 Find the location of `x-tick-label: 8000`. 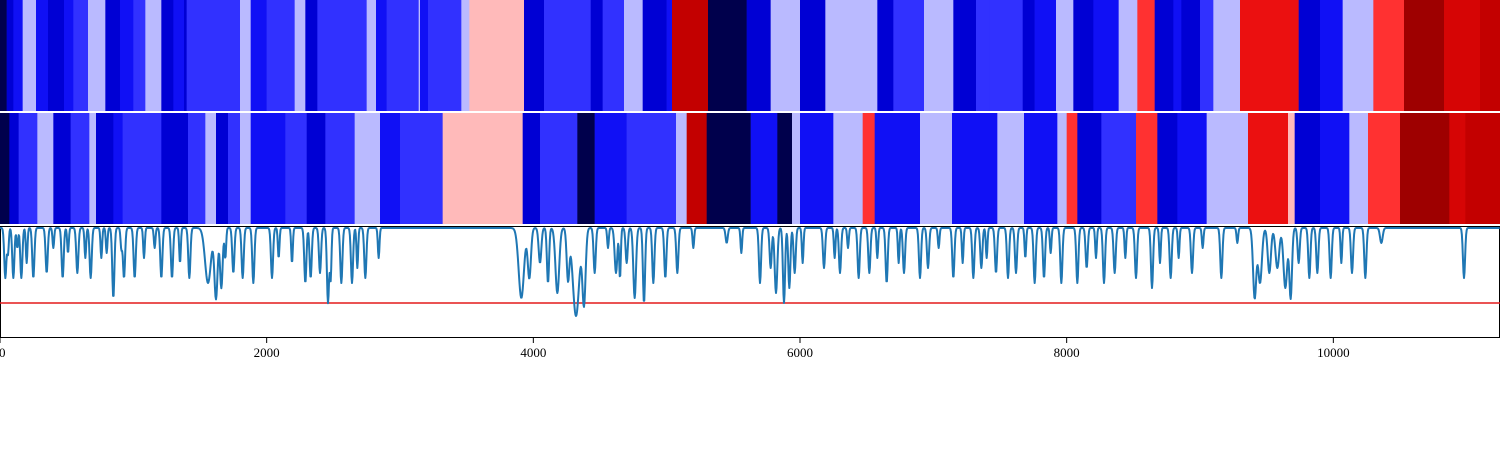

x-tick-label: 8000 is located at coordinates (1067, 352).